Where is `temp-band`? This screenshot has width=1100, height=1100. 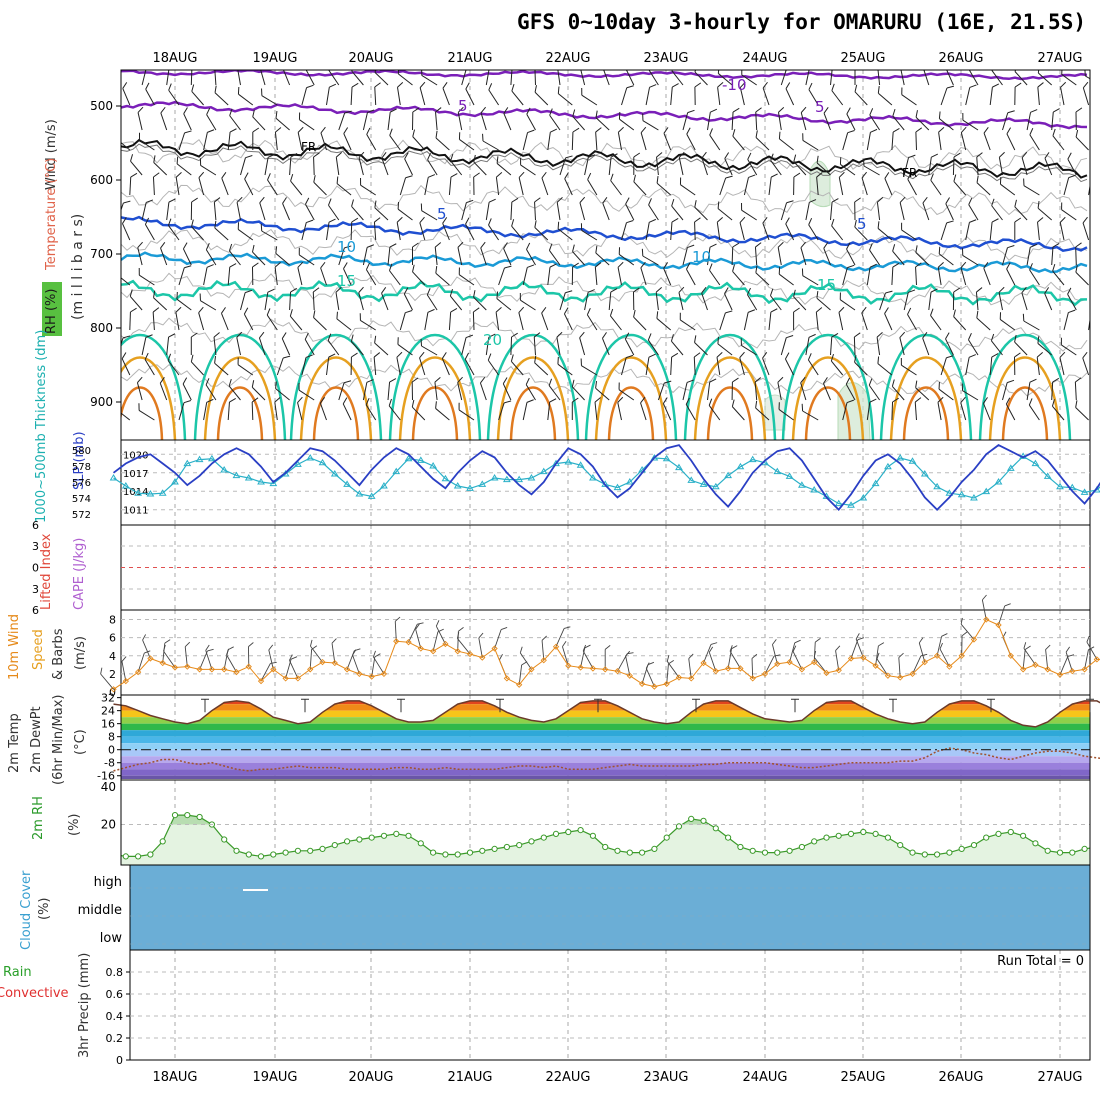
temp-band is located at coordinates (605, 740).